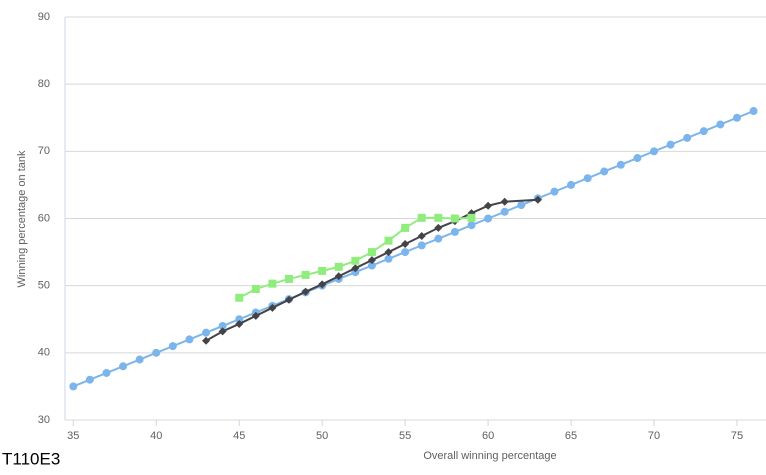  Describe the element at coordinates (322, 436) in the screenshot. I see `x-tick-label: 50` at that location.